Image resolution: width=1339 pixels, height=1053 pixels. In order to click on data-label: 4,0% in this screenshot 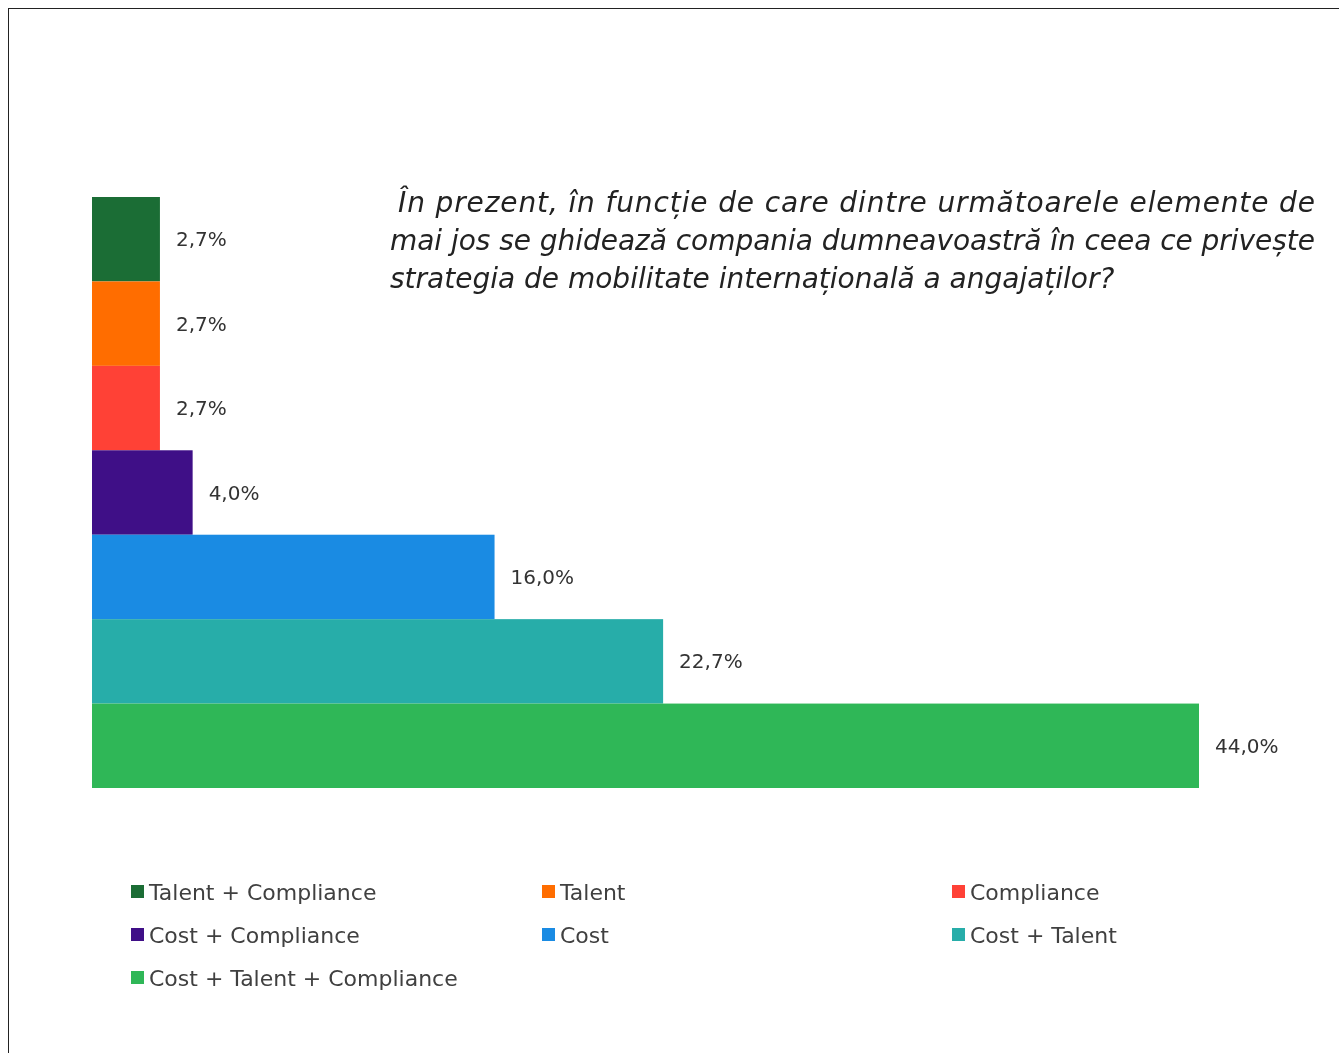, I will do `click(234, 492)`.